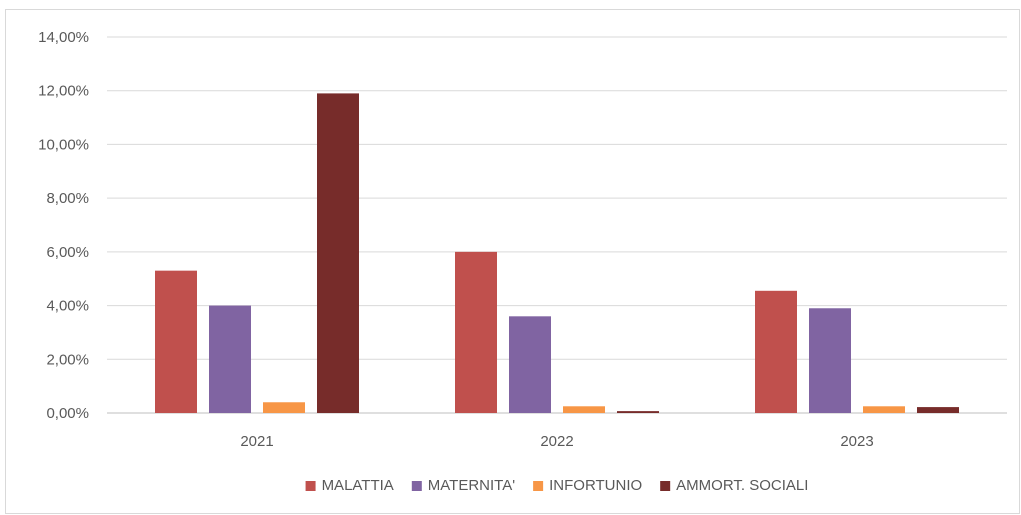  I want to click on legend-item: MALATTIA, so click(349, 485).